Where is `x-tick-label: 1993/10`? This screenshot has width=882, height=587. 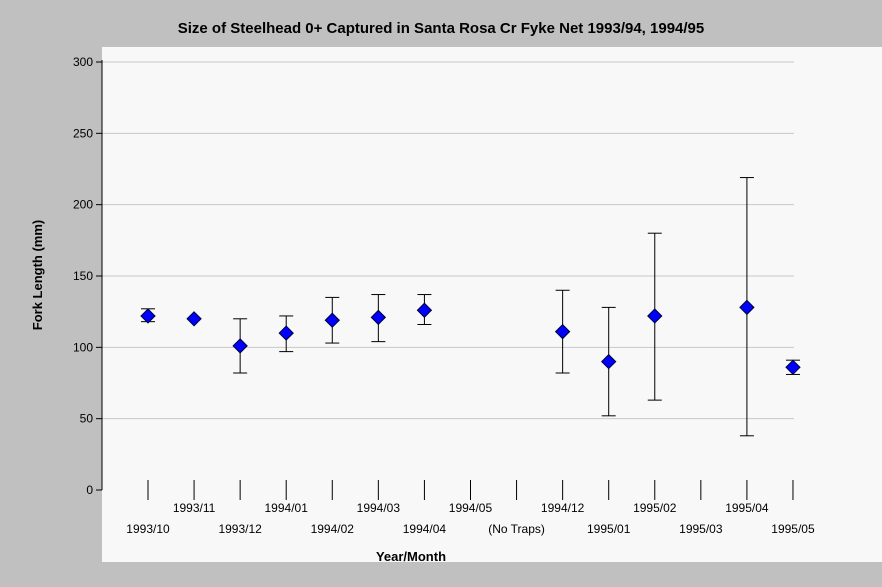
x-tick-label: 1993/10 is located at coordinates (148, 529).